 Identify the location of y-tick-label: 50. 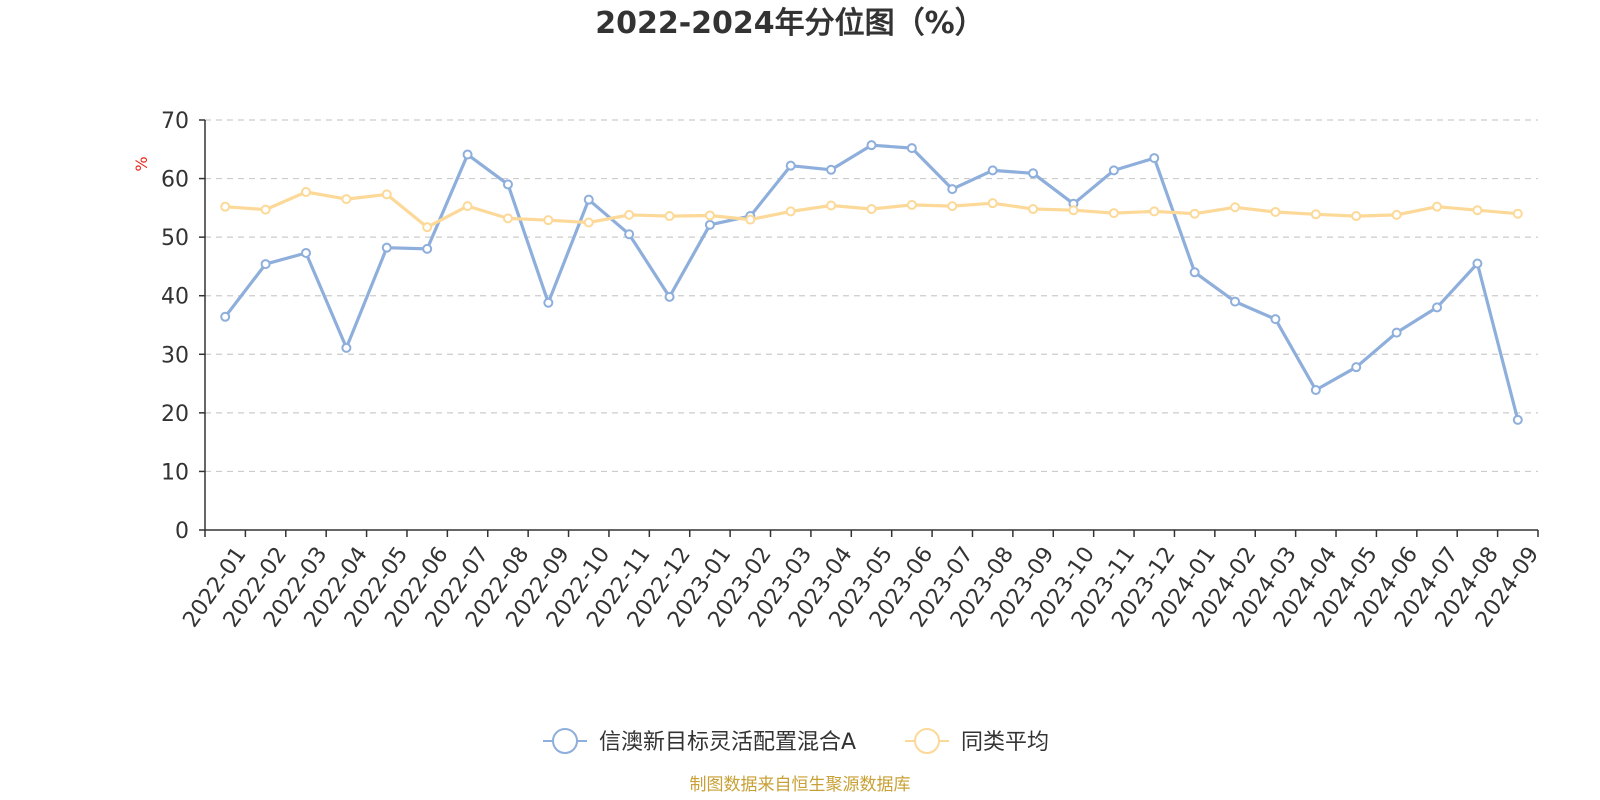
(175, 238).